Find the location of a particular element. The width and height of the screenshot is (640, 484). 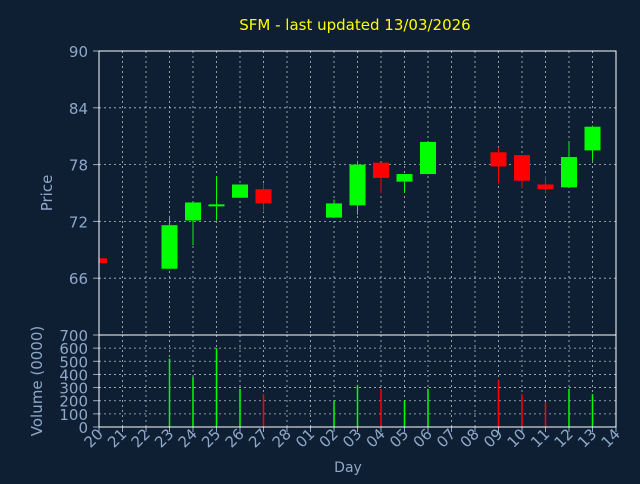

price-axis-label: Price is located at coordinates (47, 193).